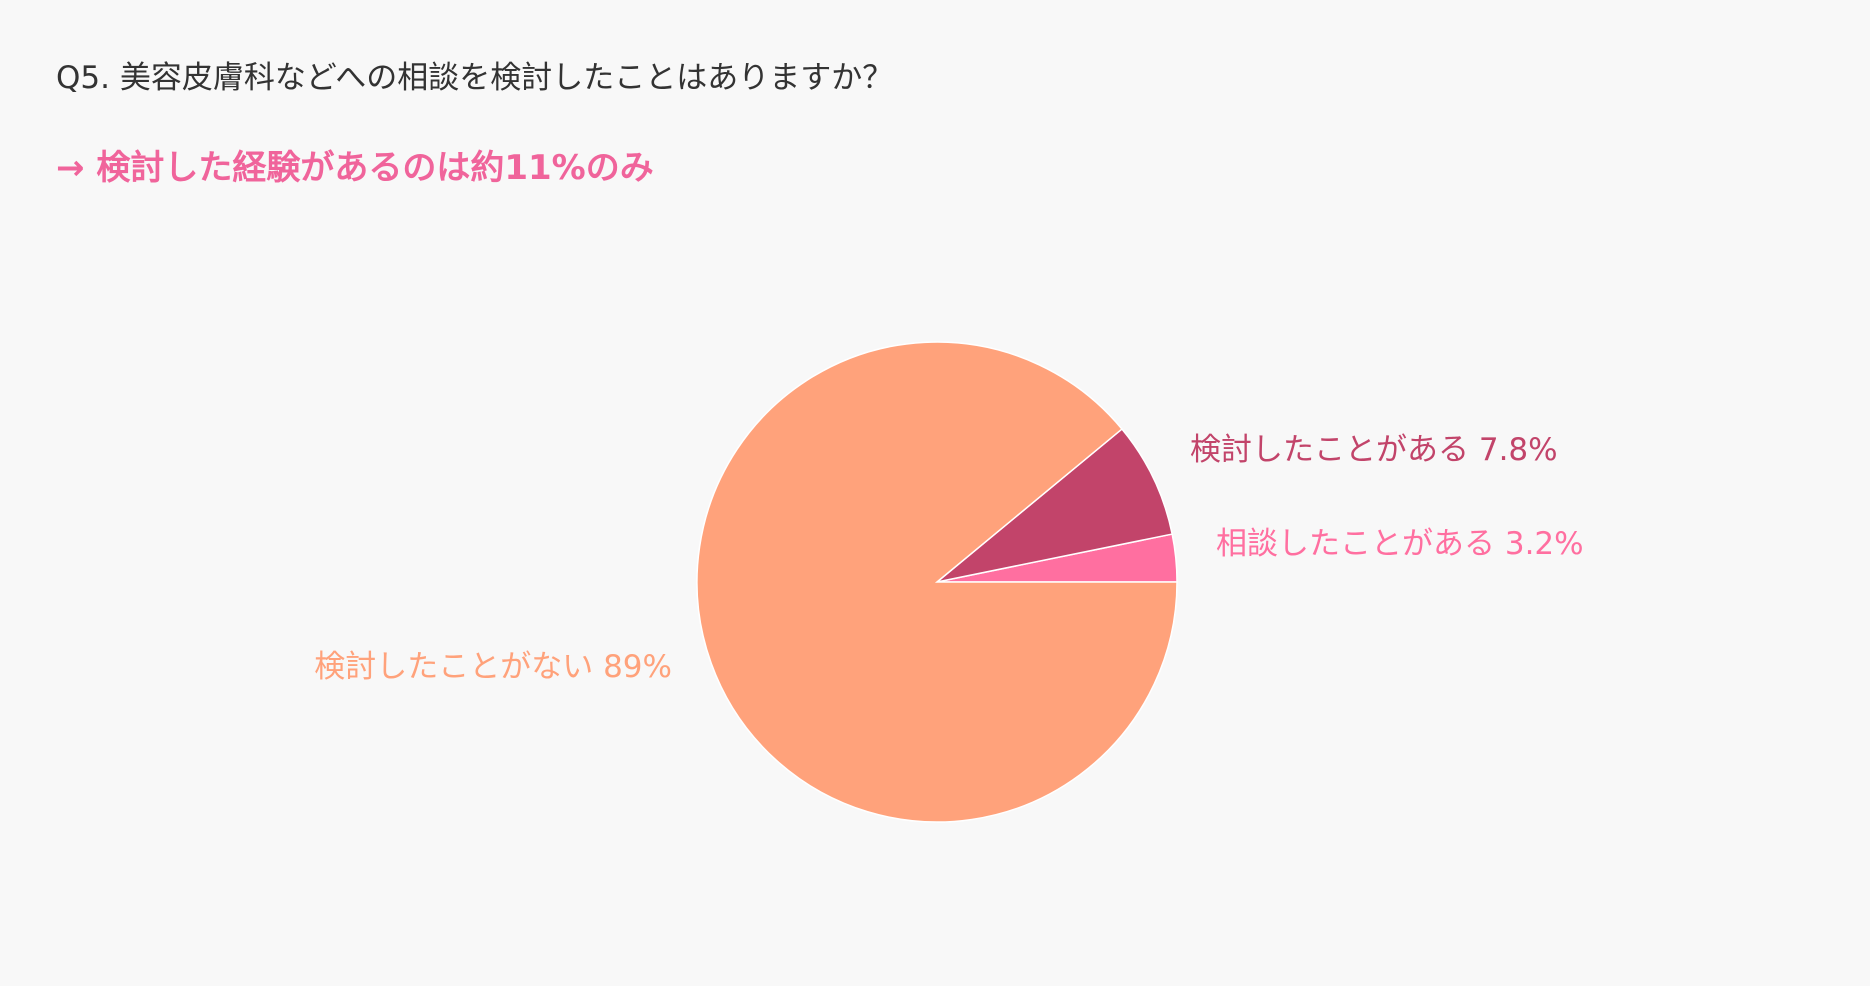 This screenshot has height=986, width=1870. What do you see at coordinates (493, 667) in the screenshot?
I see `slice-label: 検討したことがない 89%` at bounding box center [493, 667].